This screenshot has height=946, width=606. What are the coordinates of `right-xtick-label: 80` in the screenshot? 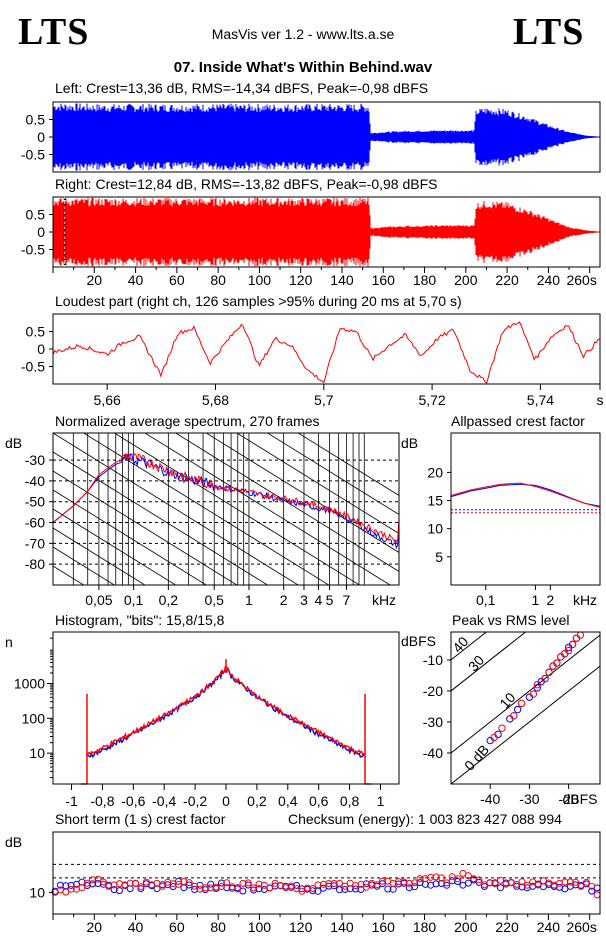 It's located at (218, 280).